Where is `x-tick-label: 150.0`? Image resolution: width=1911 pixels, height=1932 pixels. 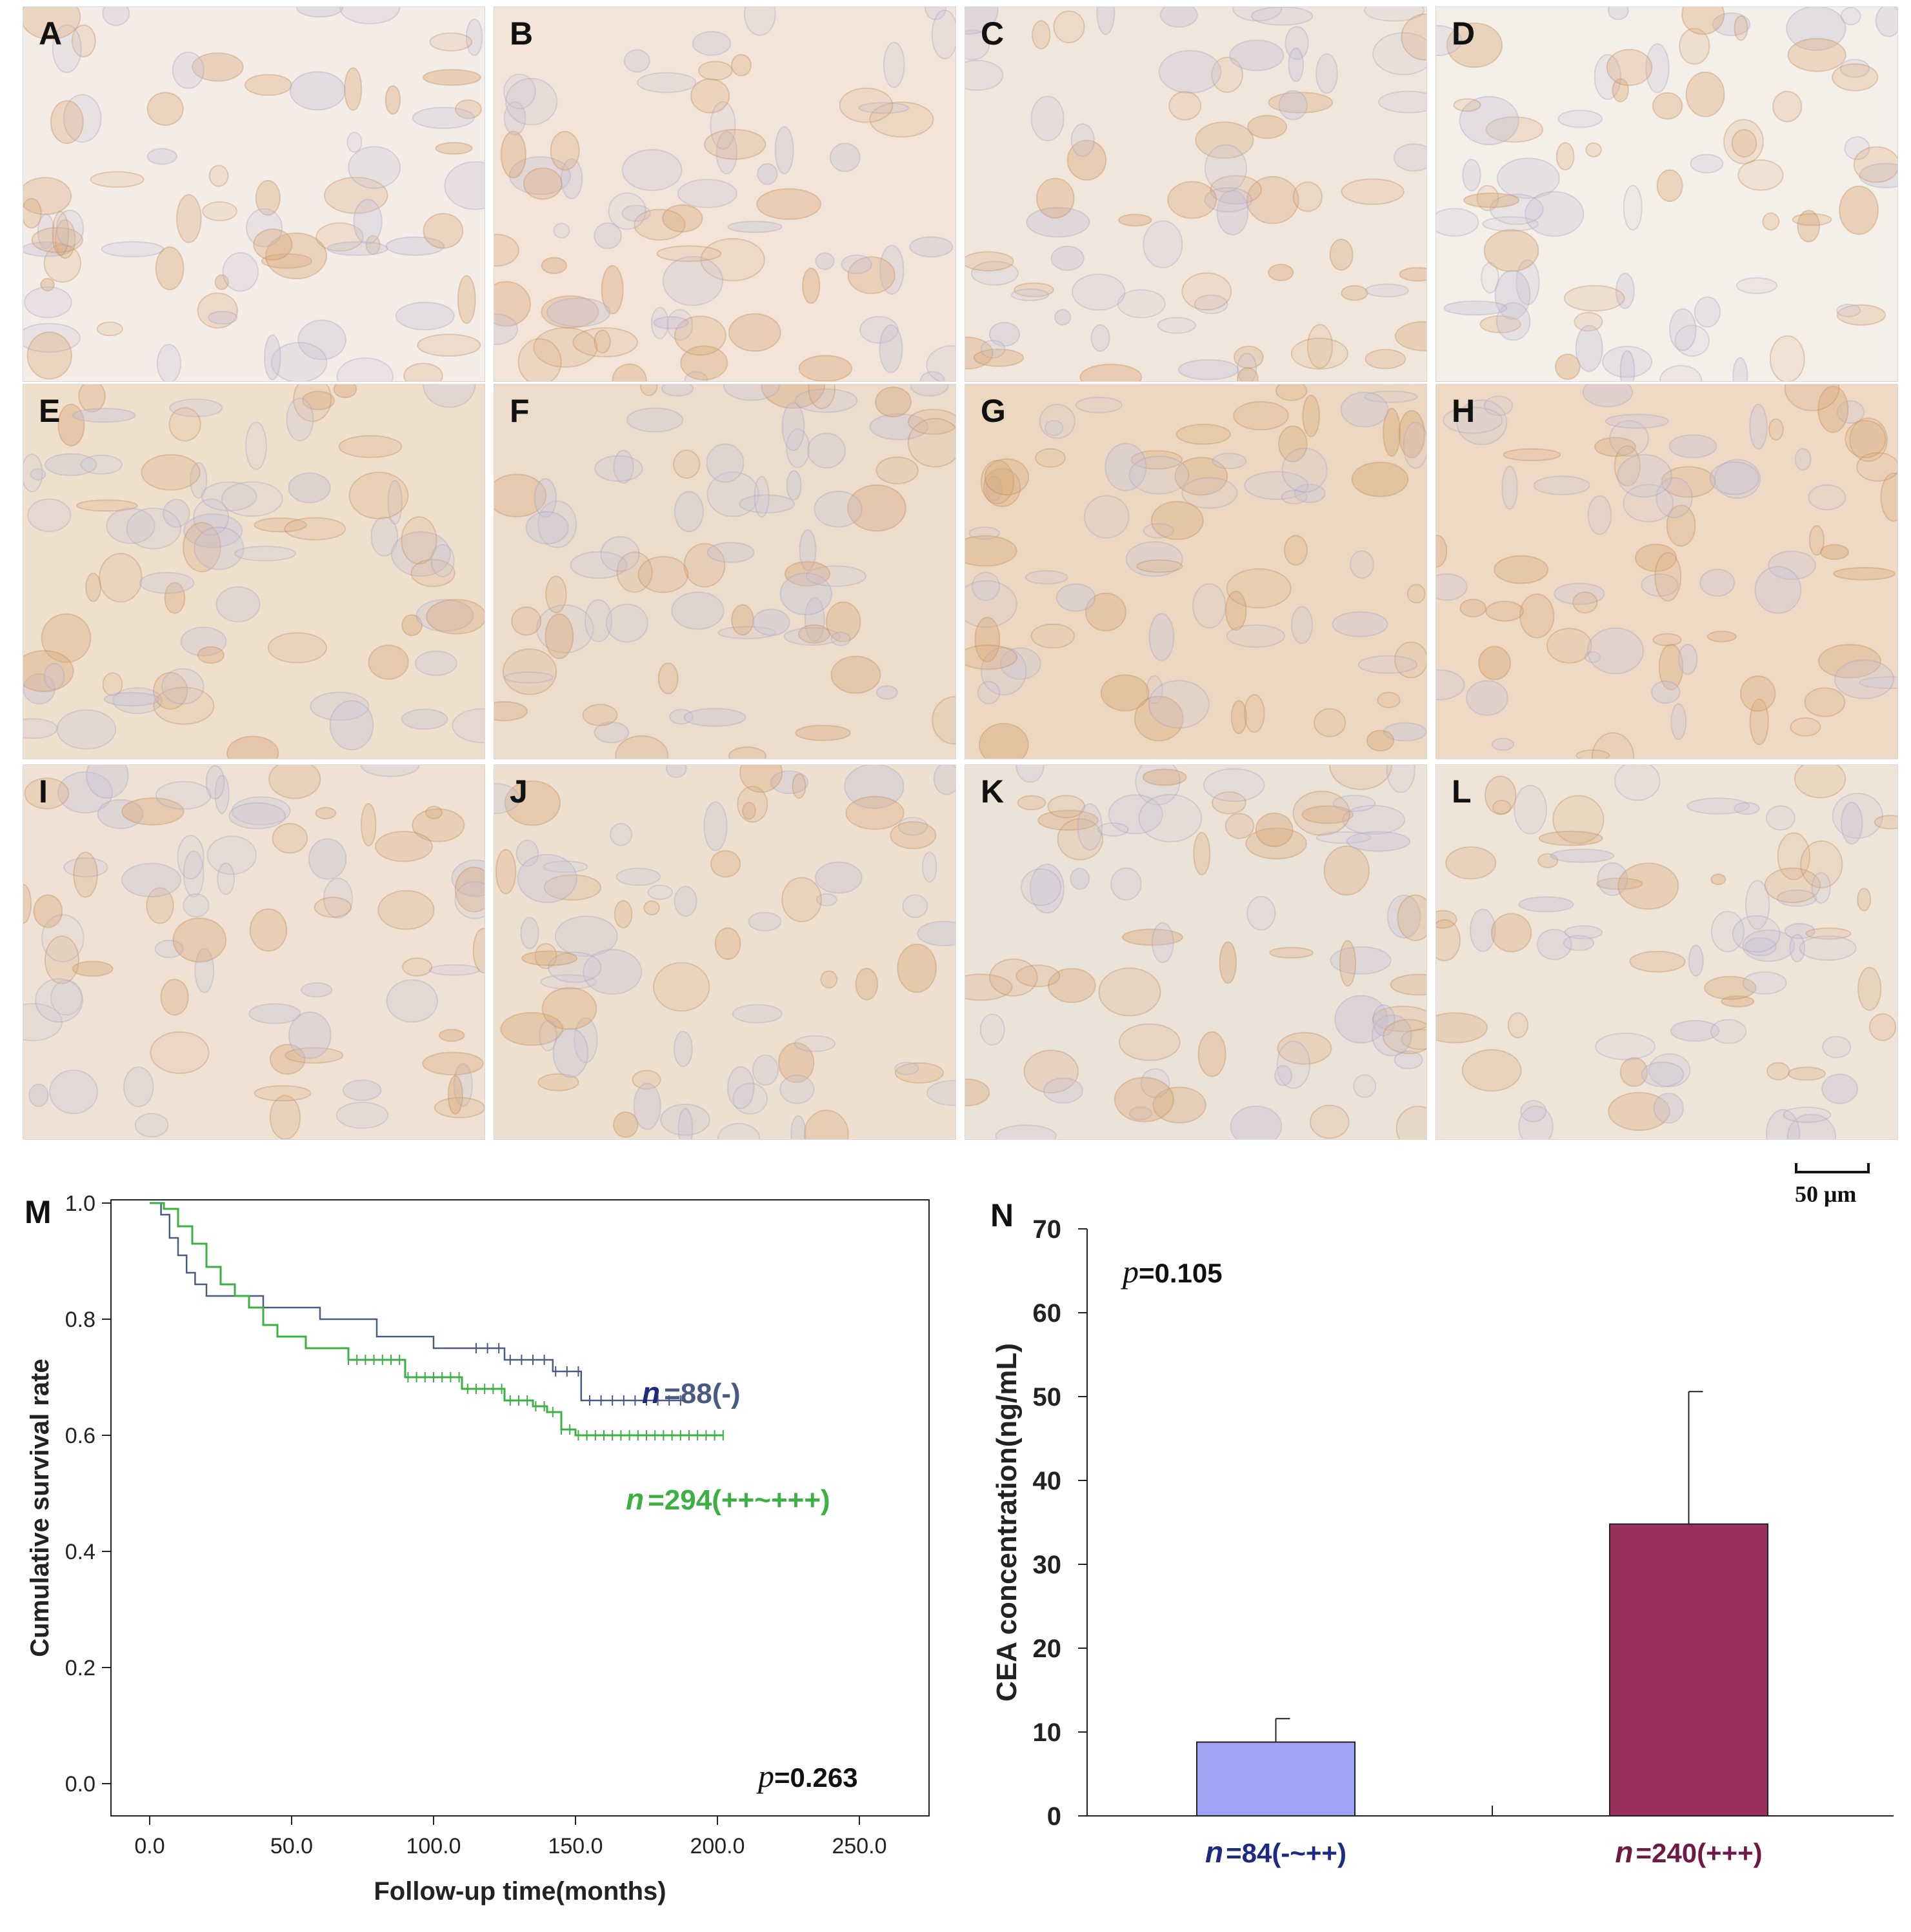 x-tick-label: 150.0 is located at coordinates (575, 1846).